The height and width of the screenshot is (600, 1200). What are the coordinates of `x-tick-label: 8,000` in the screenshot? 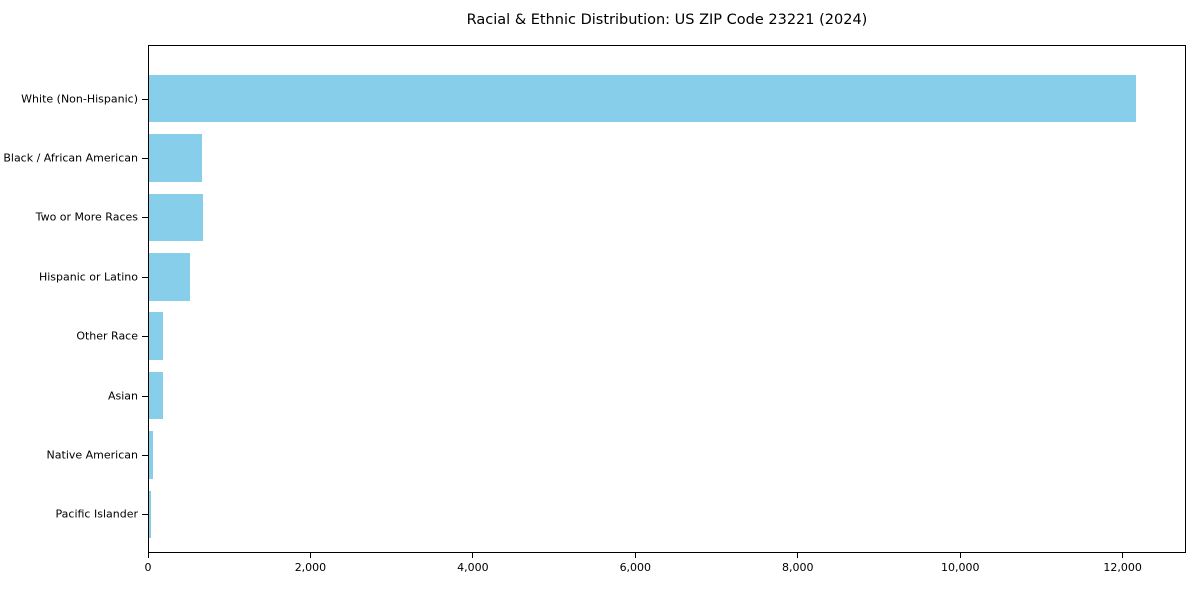 It's located at (798, 567).